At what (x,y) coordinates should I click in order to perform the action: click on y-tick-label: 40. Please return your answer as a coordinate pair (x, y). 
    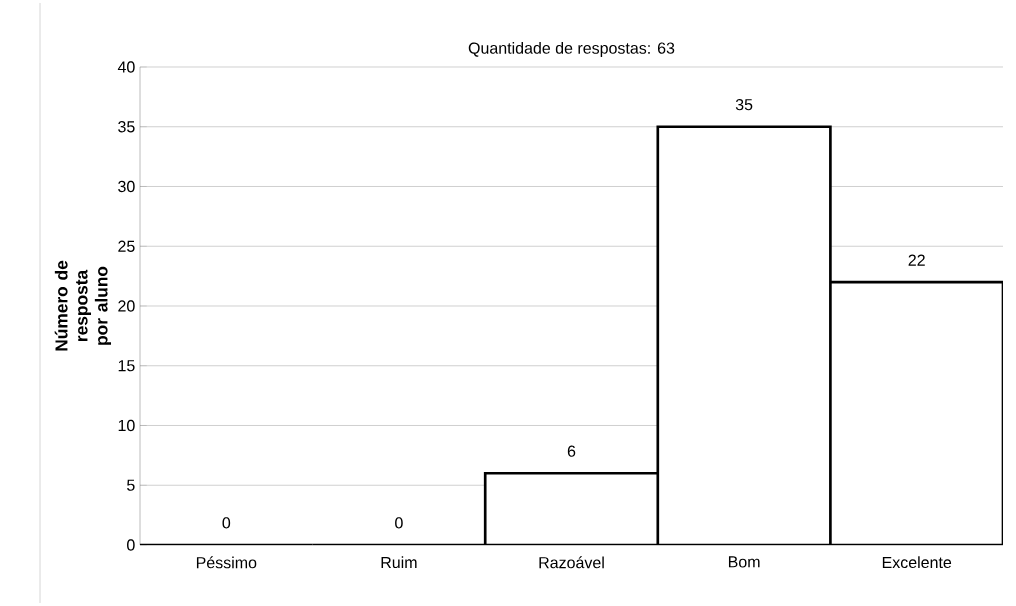
    Looking at the image, I should click on (126, 67).